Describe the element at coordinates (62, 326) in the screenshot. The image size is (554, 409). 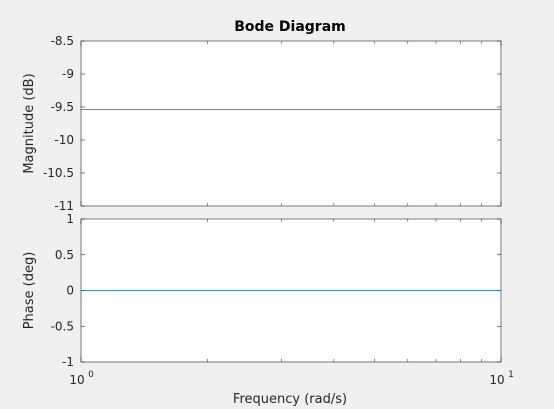
I see `phase-y-tick-label: -0.5` at that location.